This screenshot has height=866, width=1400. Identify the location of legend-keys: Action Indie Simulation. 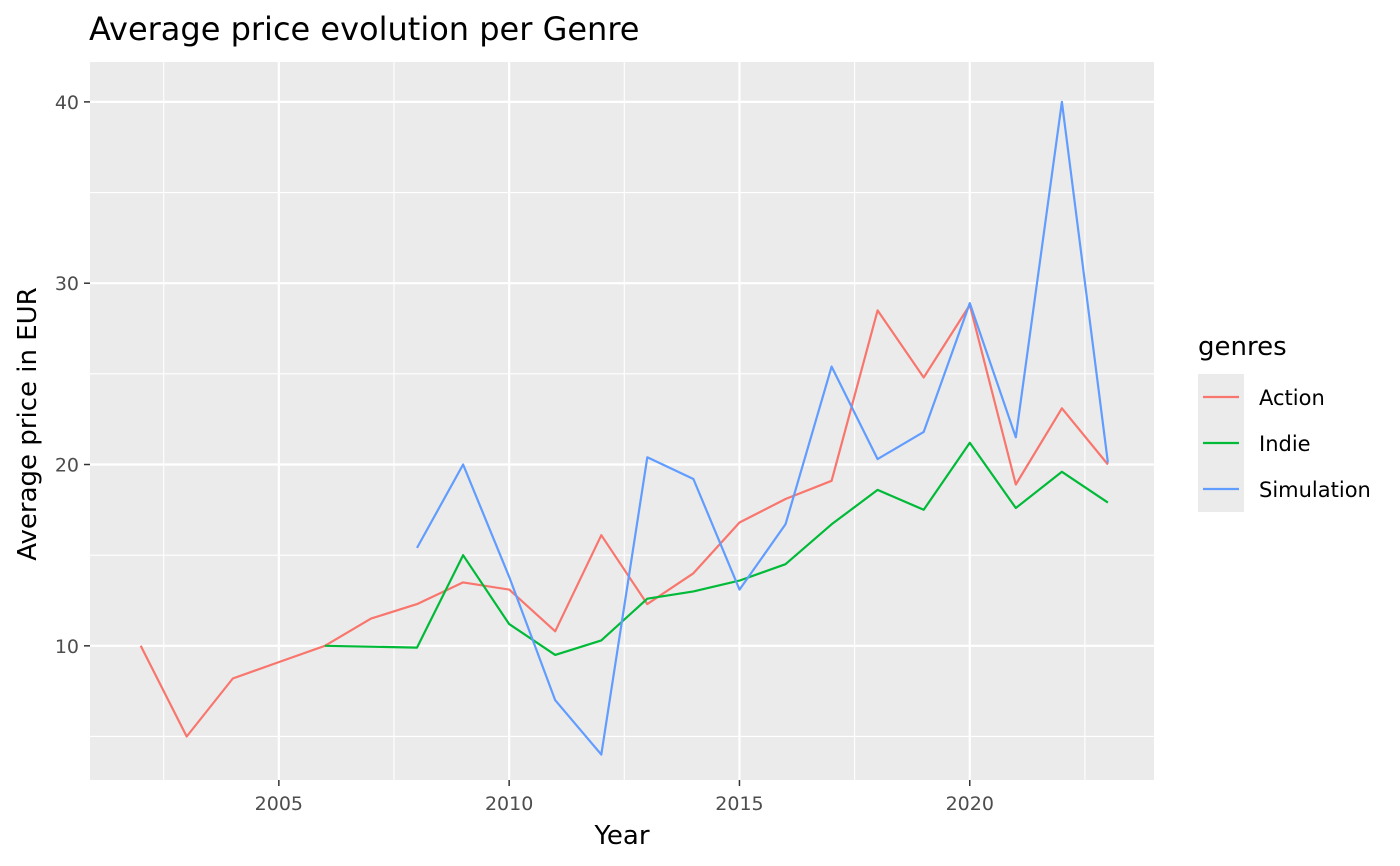
(1284, 443).